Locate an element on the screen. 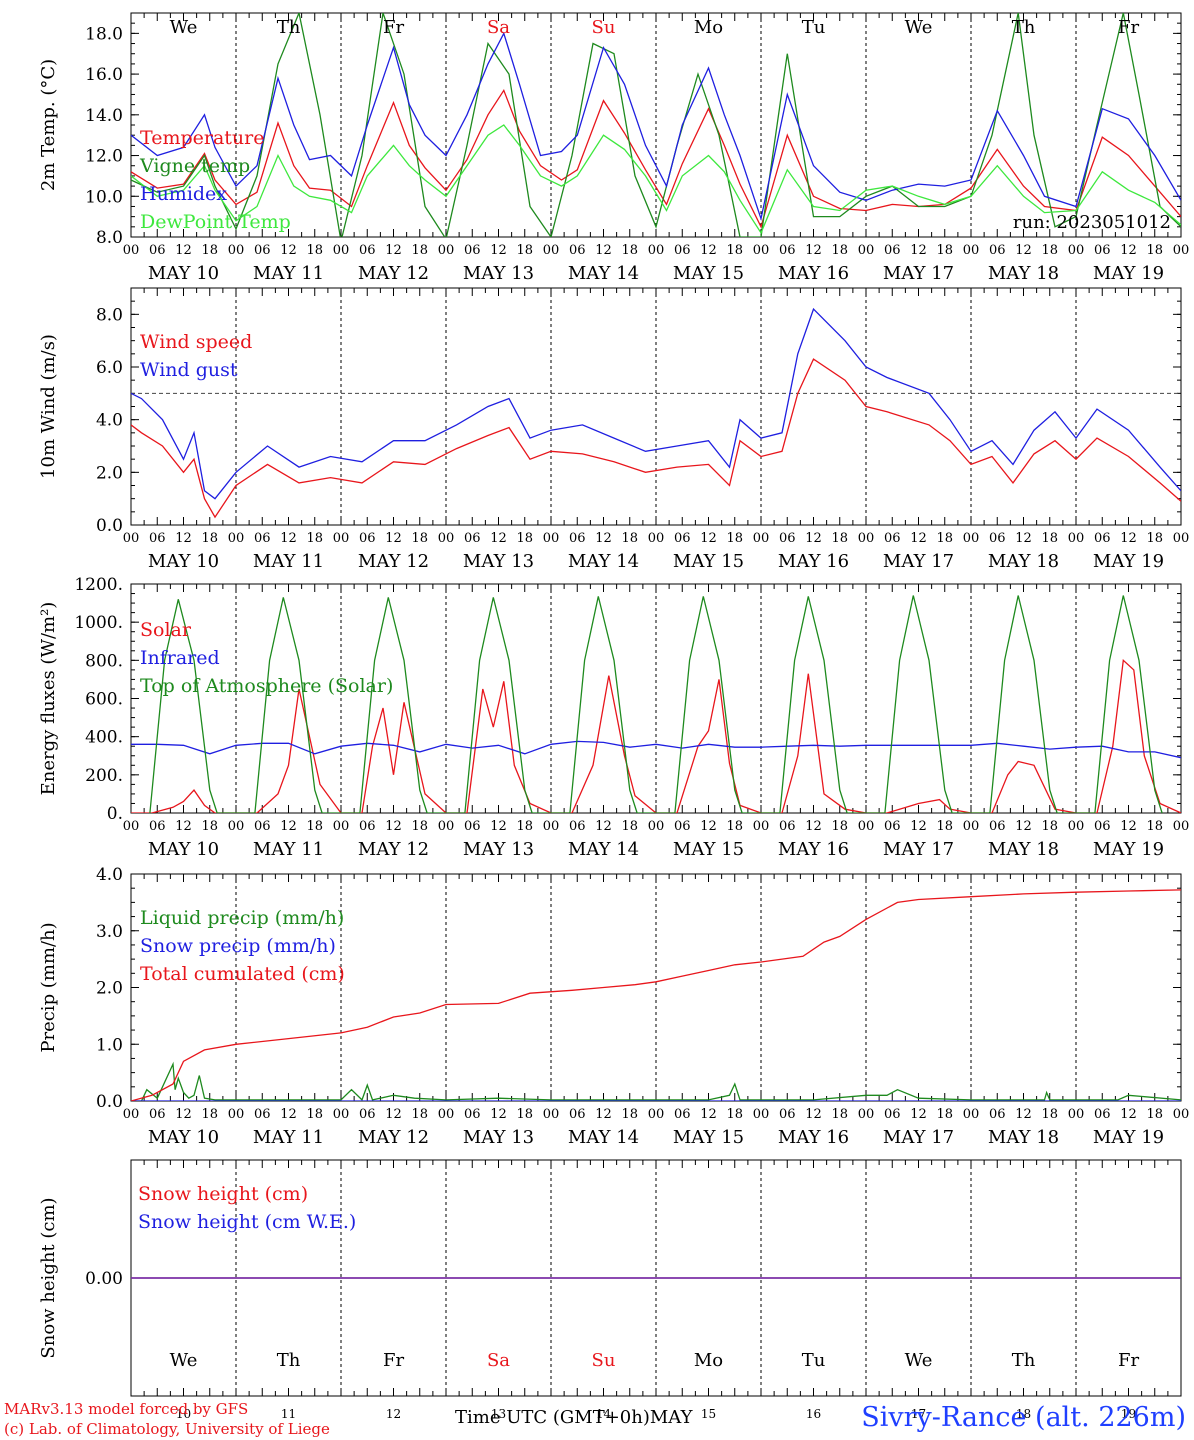  day-number-label: 16 is located at coordinates (813, 1414).